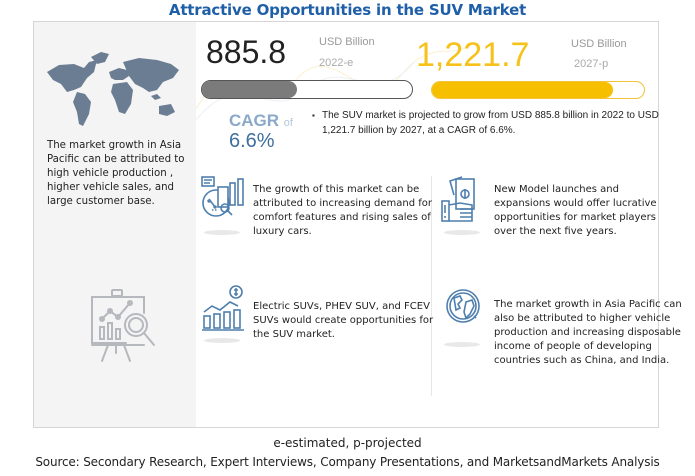 The height and width of the screenshot is (476, 695). Describe the element at coordinates (254, 120) in the screenshot. I see `cagr-label-text: CAGR` at that location.